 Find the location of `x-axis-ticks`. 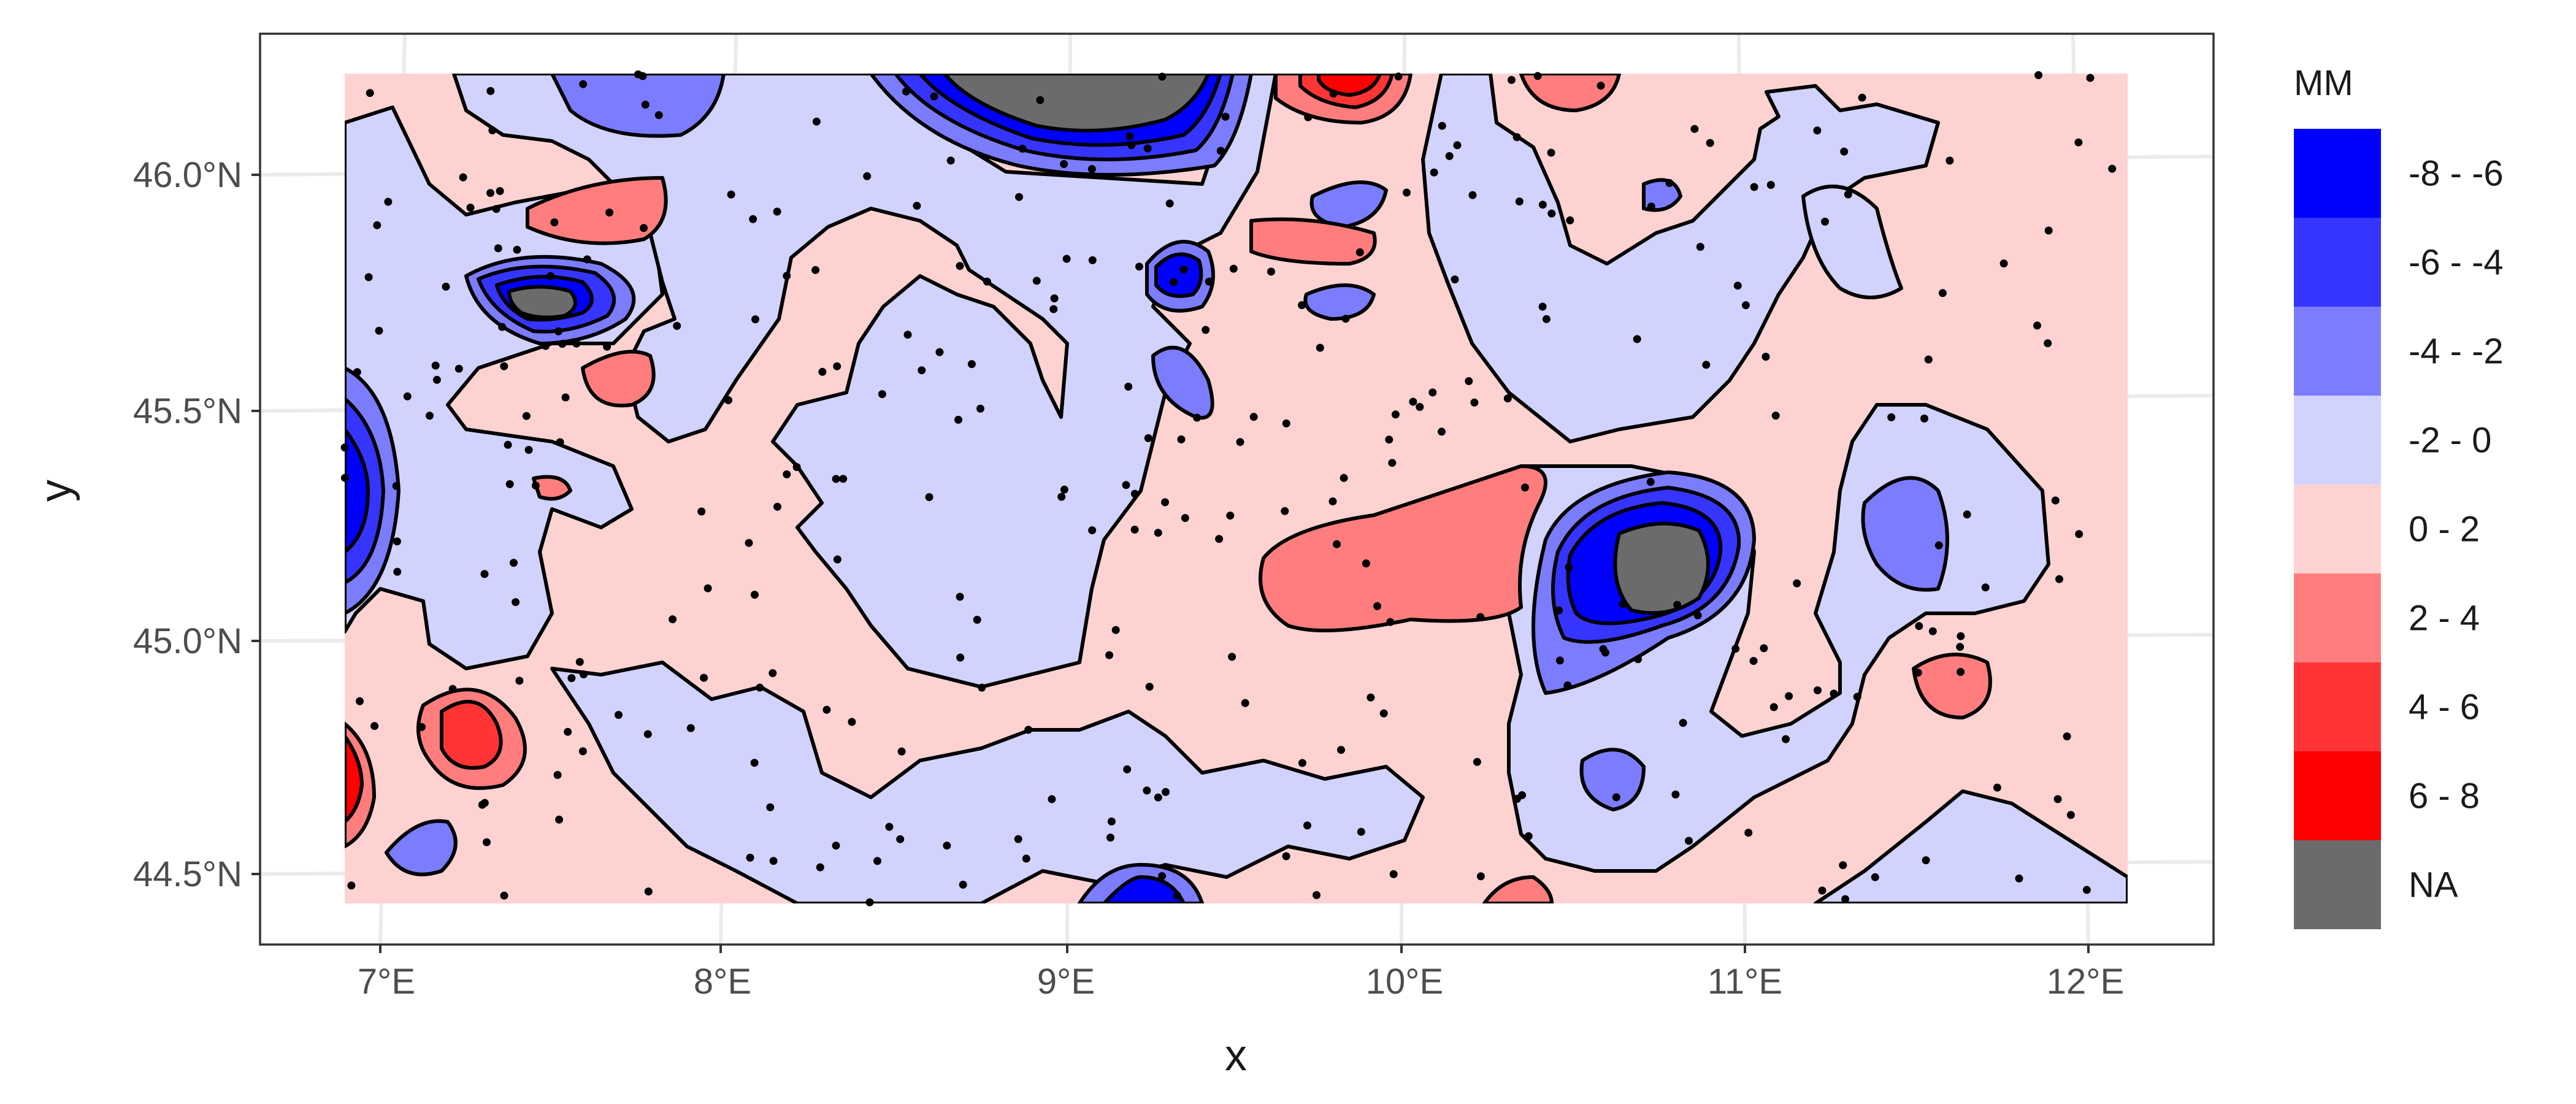

x-axis-ticks is located at coordinates (1234, 949).